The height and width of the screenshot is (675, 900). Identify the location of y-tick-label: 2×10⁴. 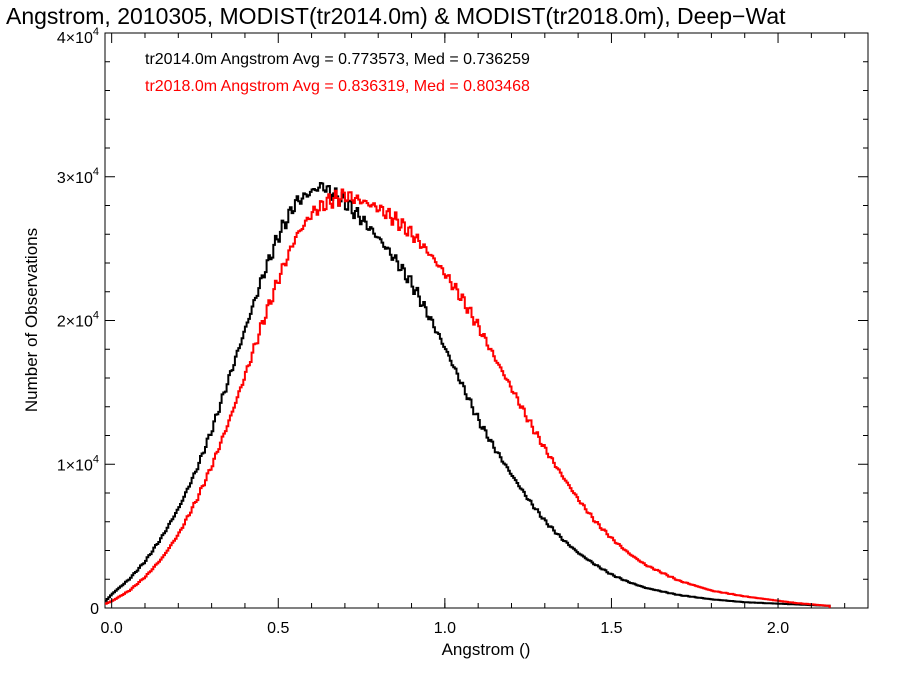
(78, 320).